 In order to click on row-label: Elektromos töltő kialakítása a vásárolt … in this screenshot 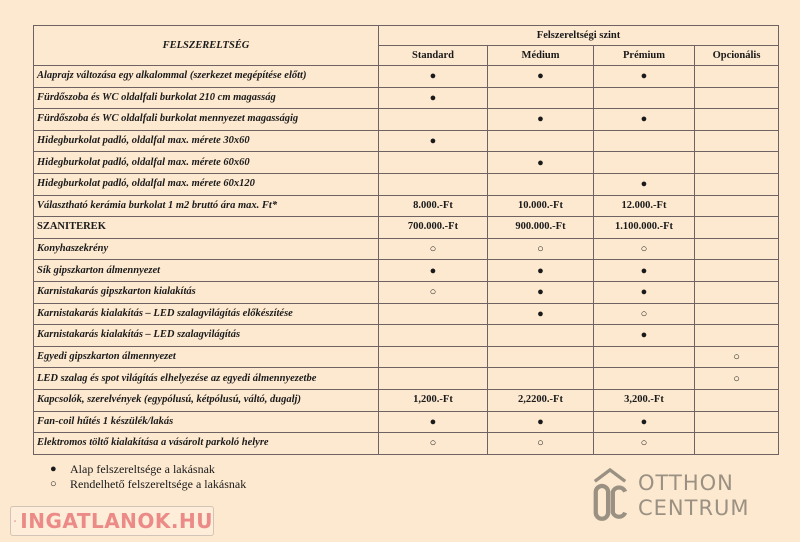, I will do `click(206, 443)`.